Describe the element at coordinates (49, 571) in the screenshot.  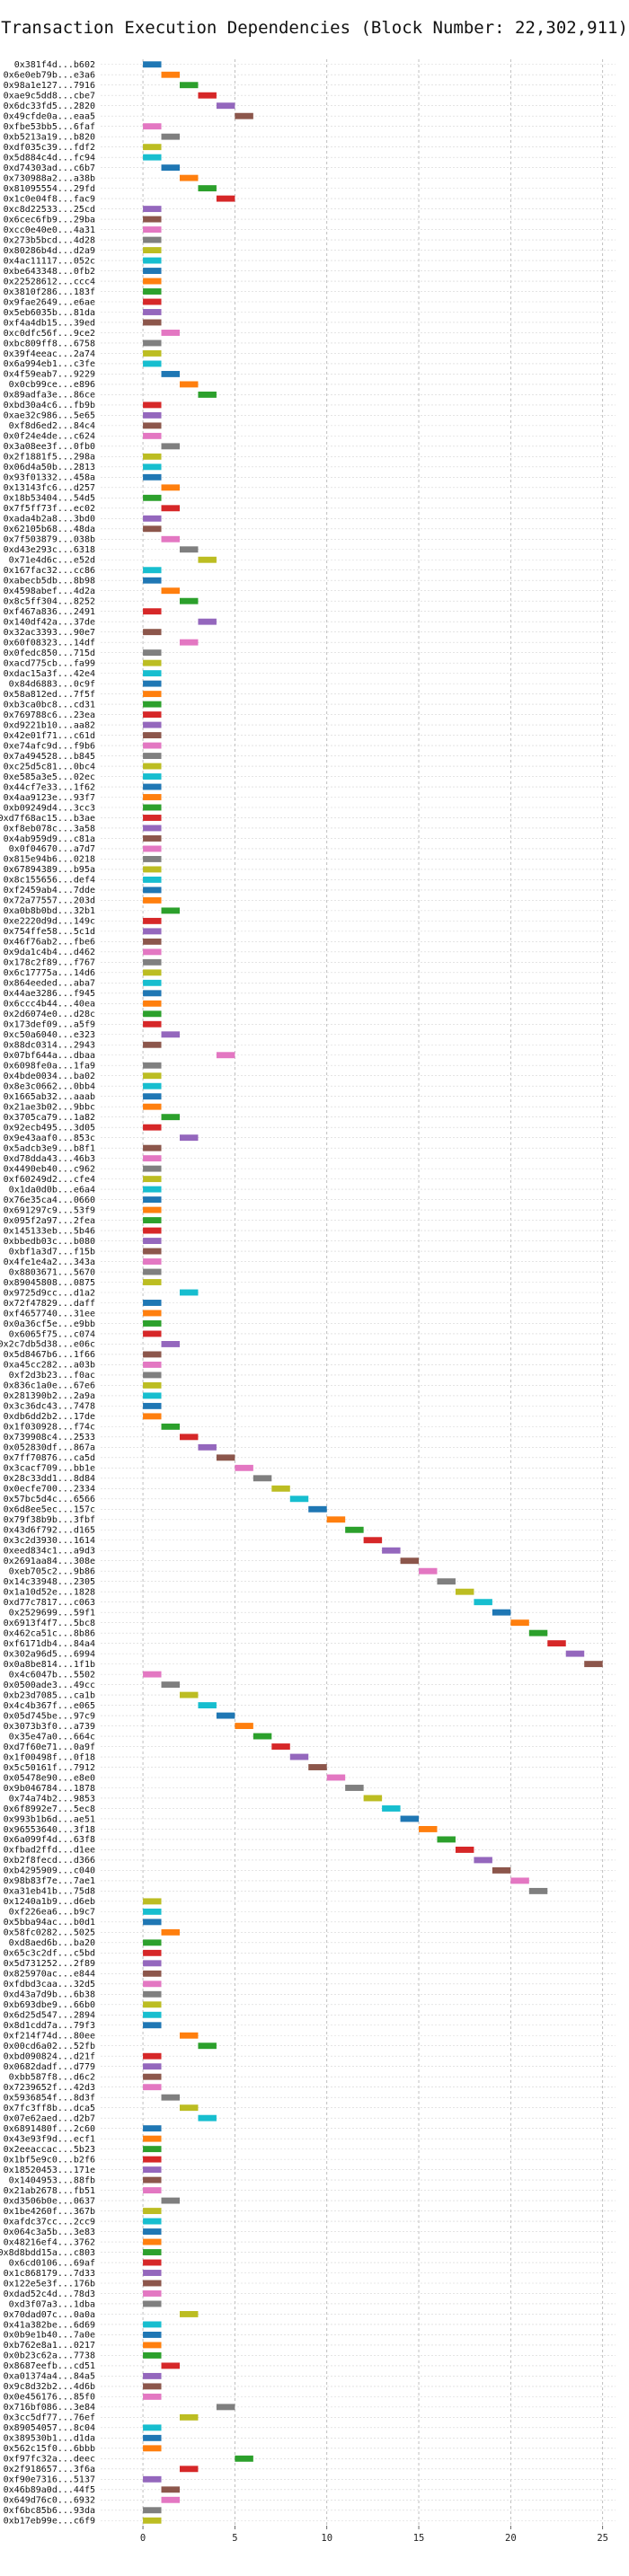
I see `y-tick-label: 0x167fac32...cc86` at that location.